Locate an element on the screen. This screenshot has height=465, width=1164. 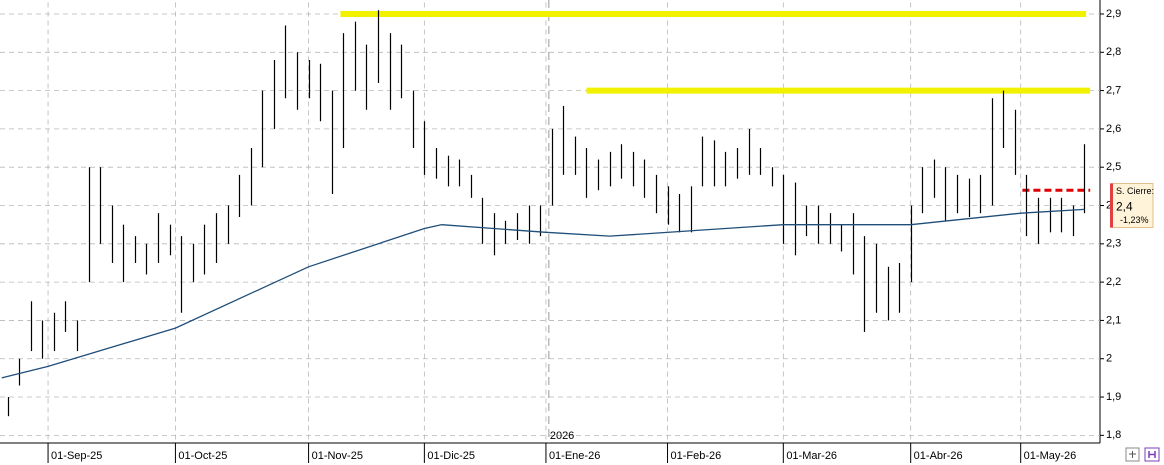
year-label: 2026 is located at coordinates (562, 436).